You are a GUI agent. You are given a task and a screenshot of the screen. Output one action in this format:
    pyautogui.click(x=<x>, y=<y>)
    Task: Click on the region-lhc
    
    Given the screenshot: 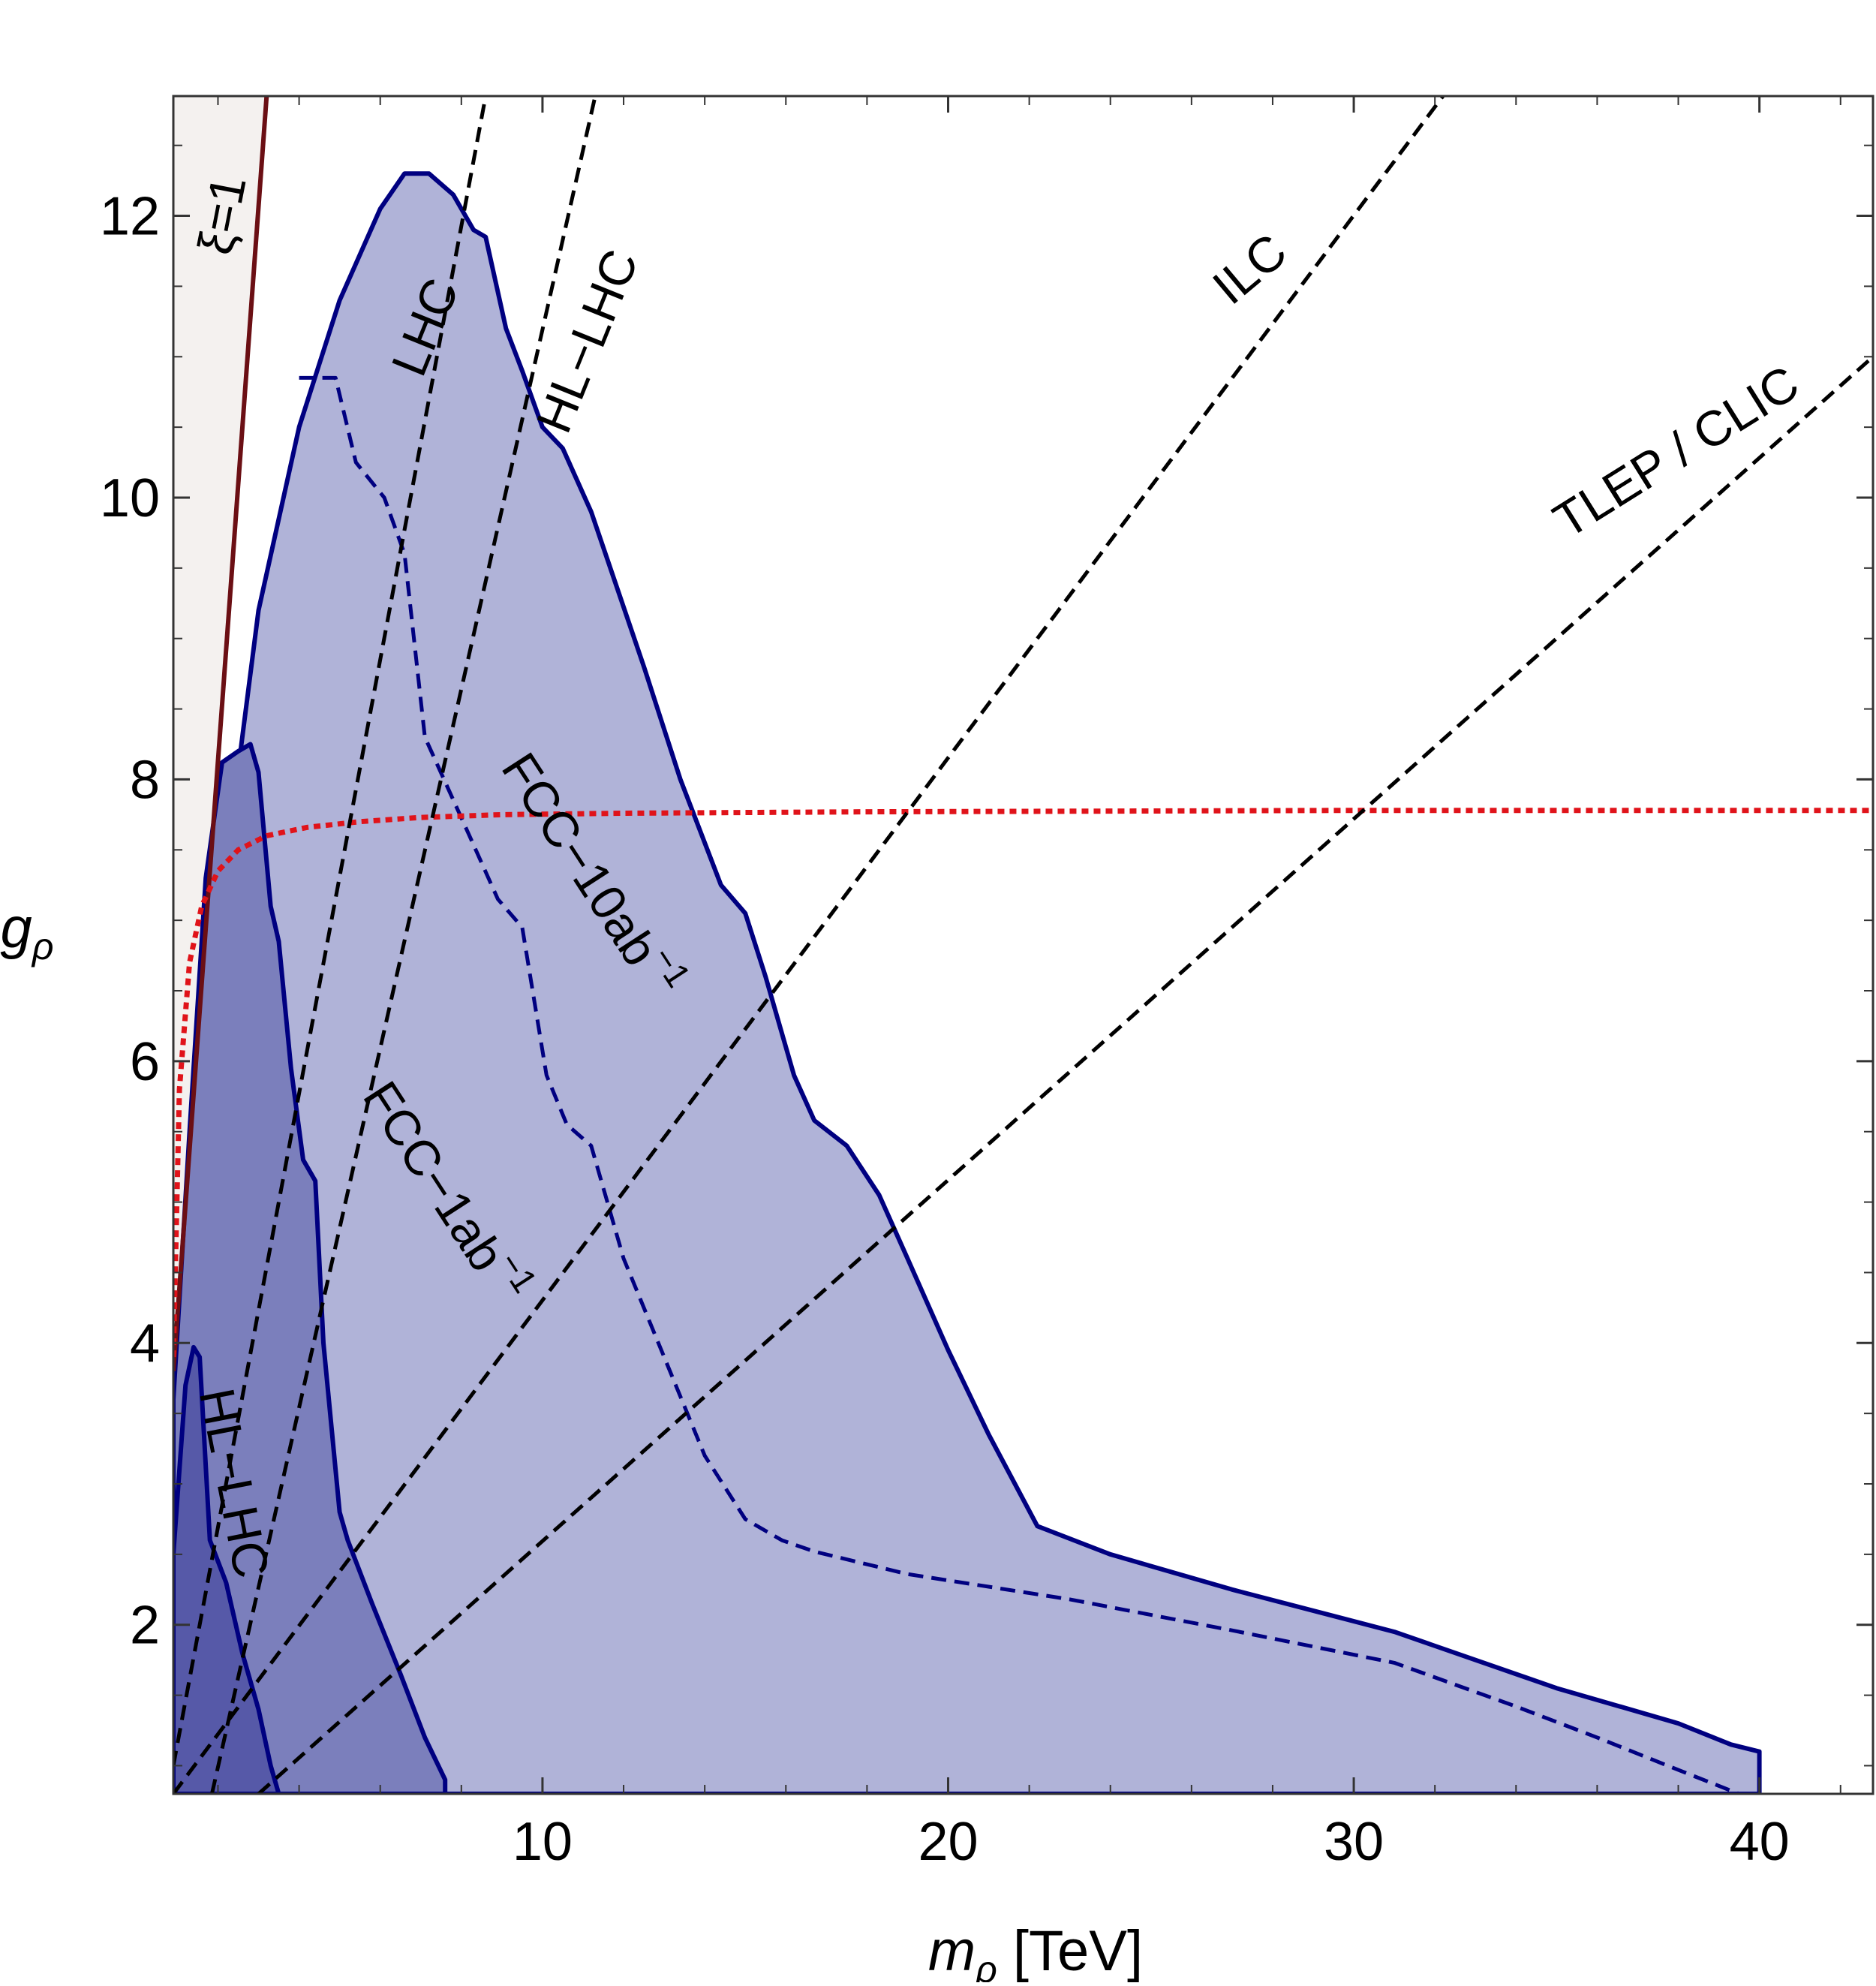 What is the action you would take?
    pyautogui.click(x=227, y=1569)
    